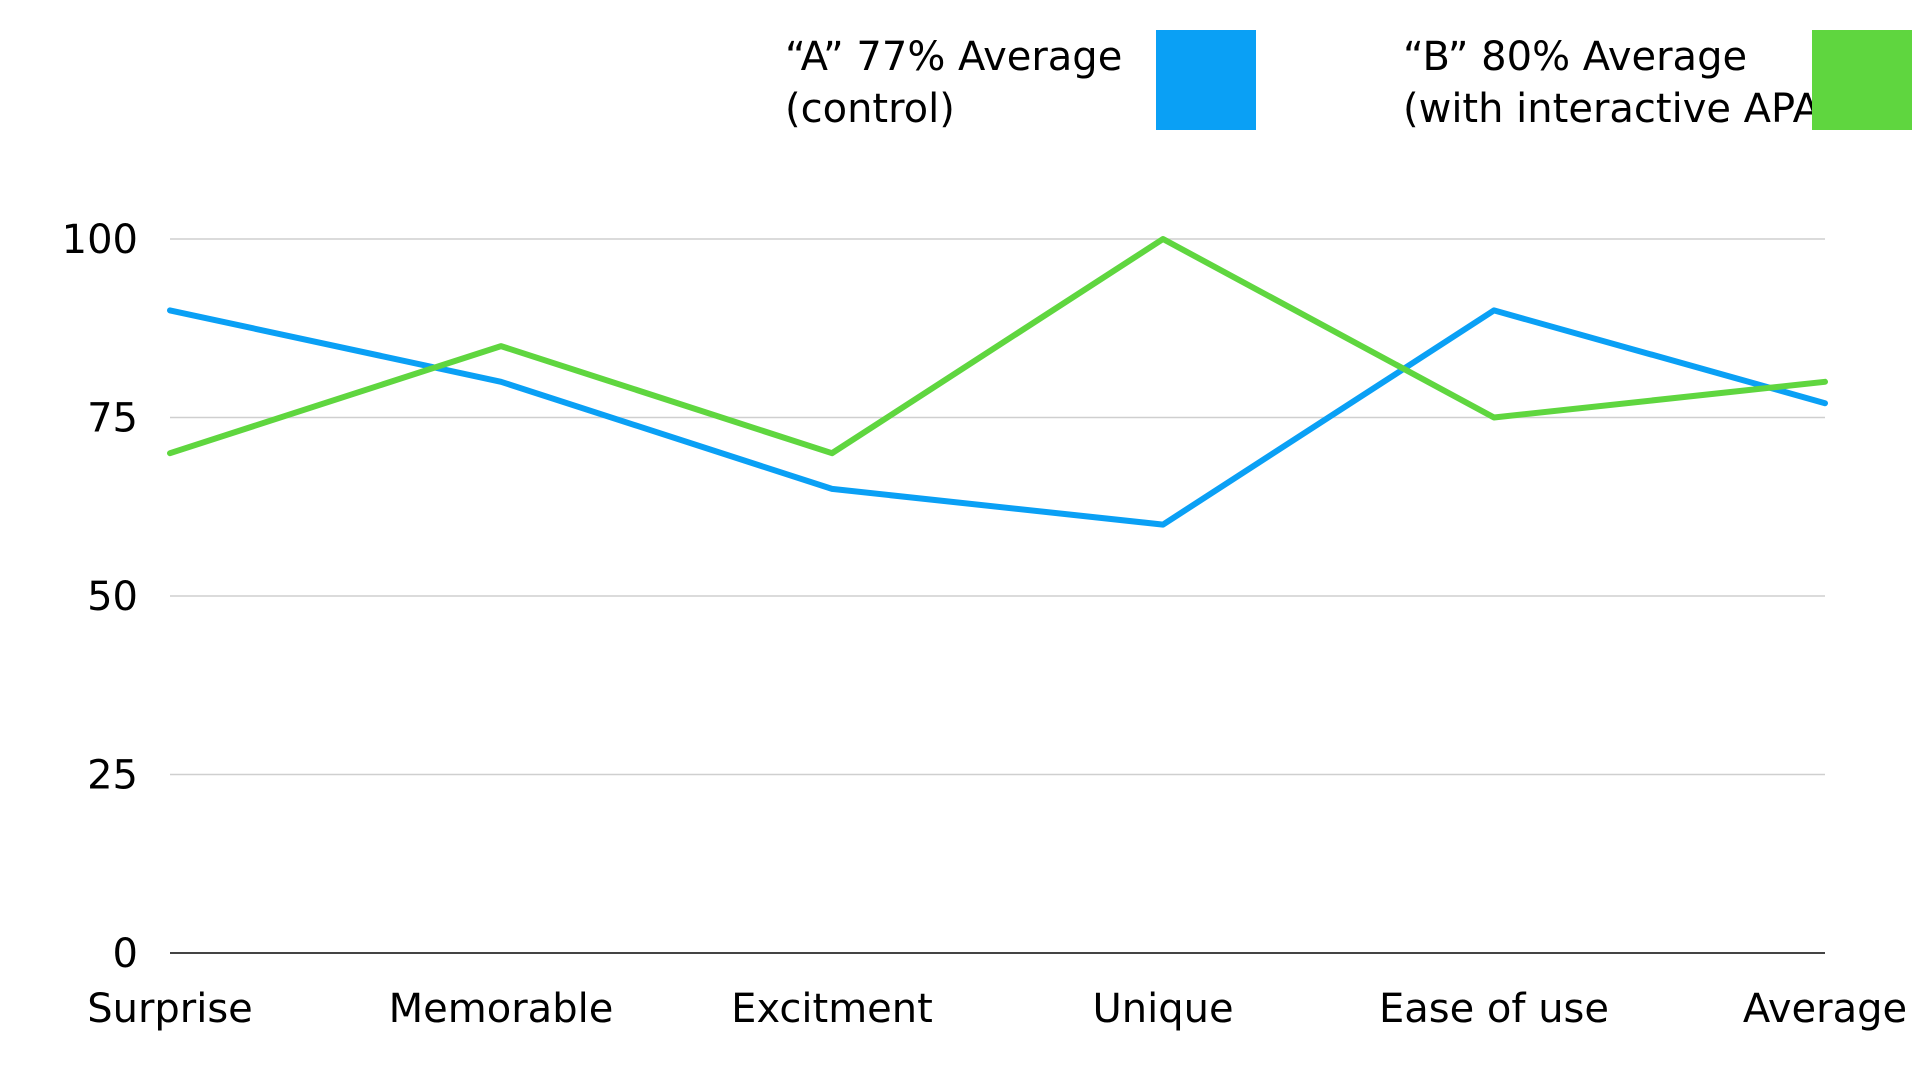 Image resolution: width=1920 pixels, height=1084 pixels. What do you see at coordinates (1619, 109) in the screenshot?
I see `legend-label: (with interactive APA)` at bounding box center [1619, 109].